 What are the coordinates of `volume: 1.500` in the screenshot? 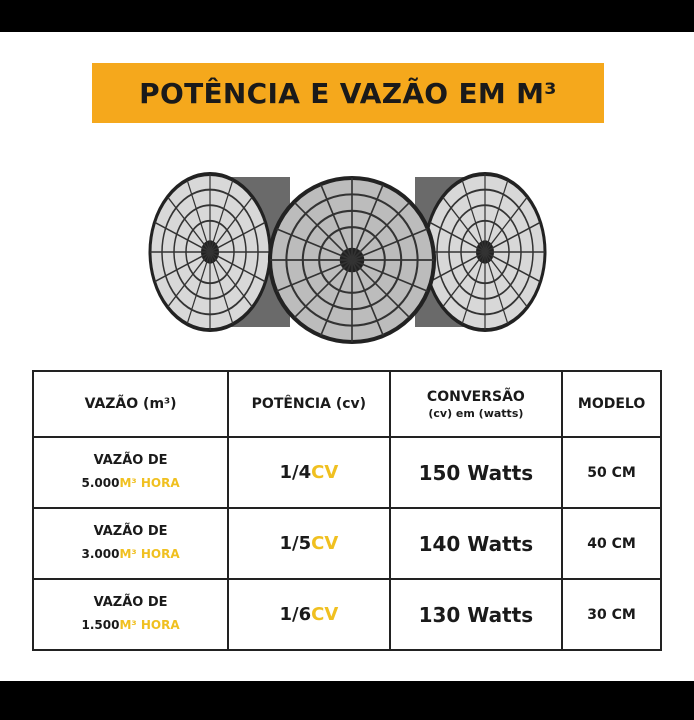 It's located at (100, 625).